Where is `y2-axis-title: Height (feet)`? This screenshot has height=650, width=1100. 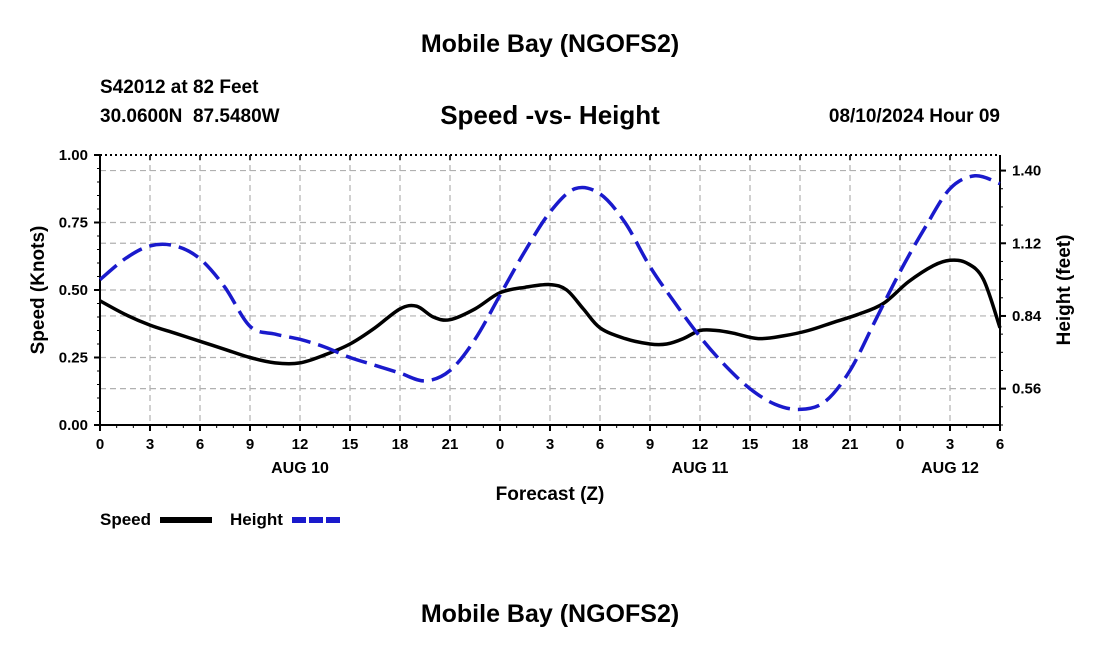
y2-axis-title: Height (feet) is located at coordinates (1064, 290).